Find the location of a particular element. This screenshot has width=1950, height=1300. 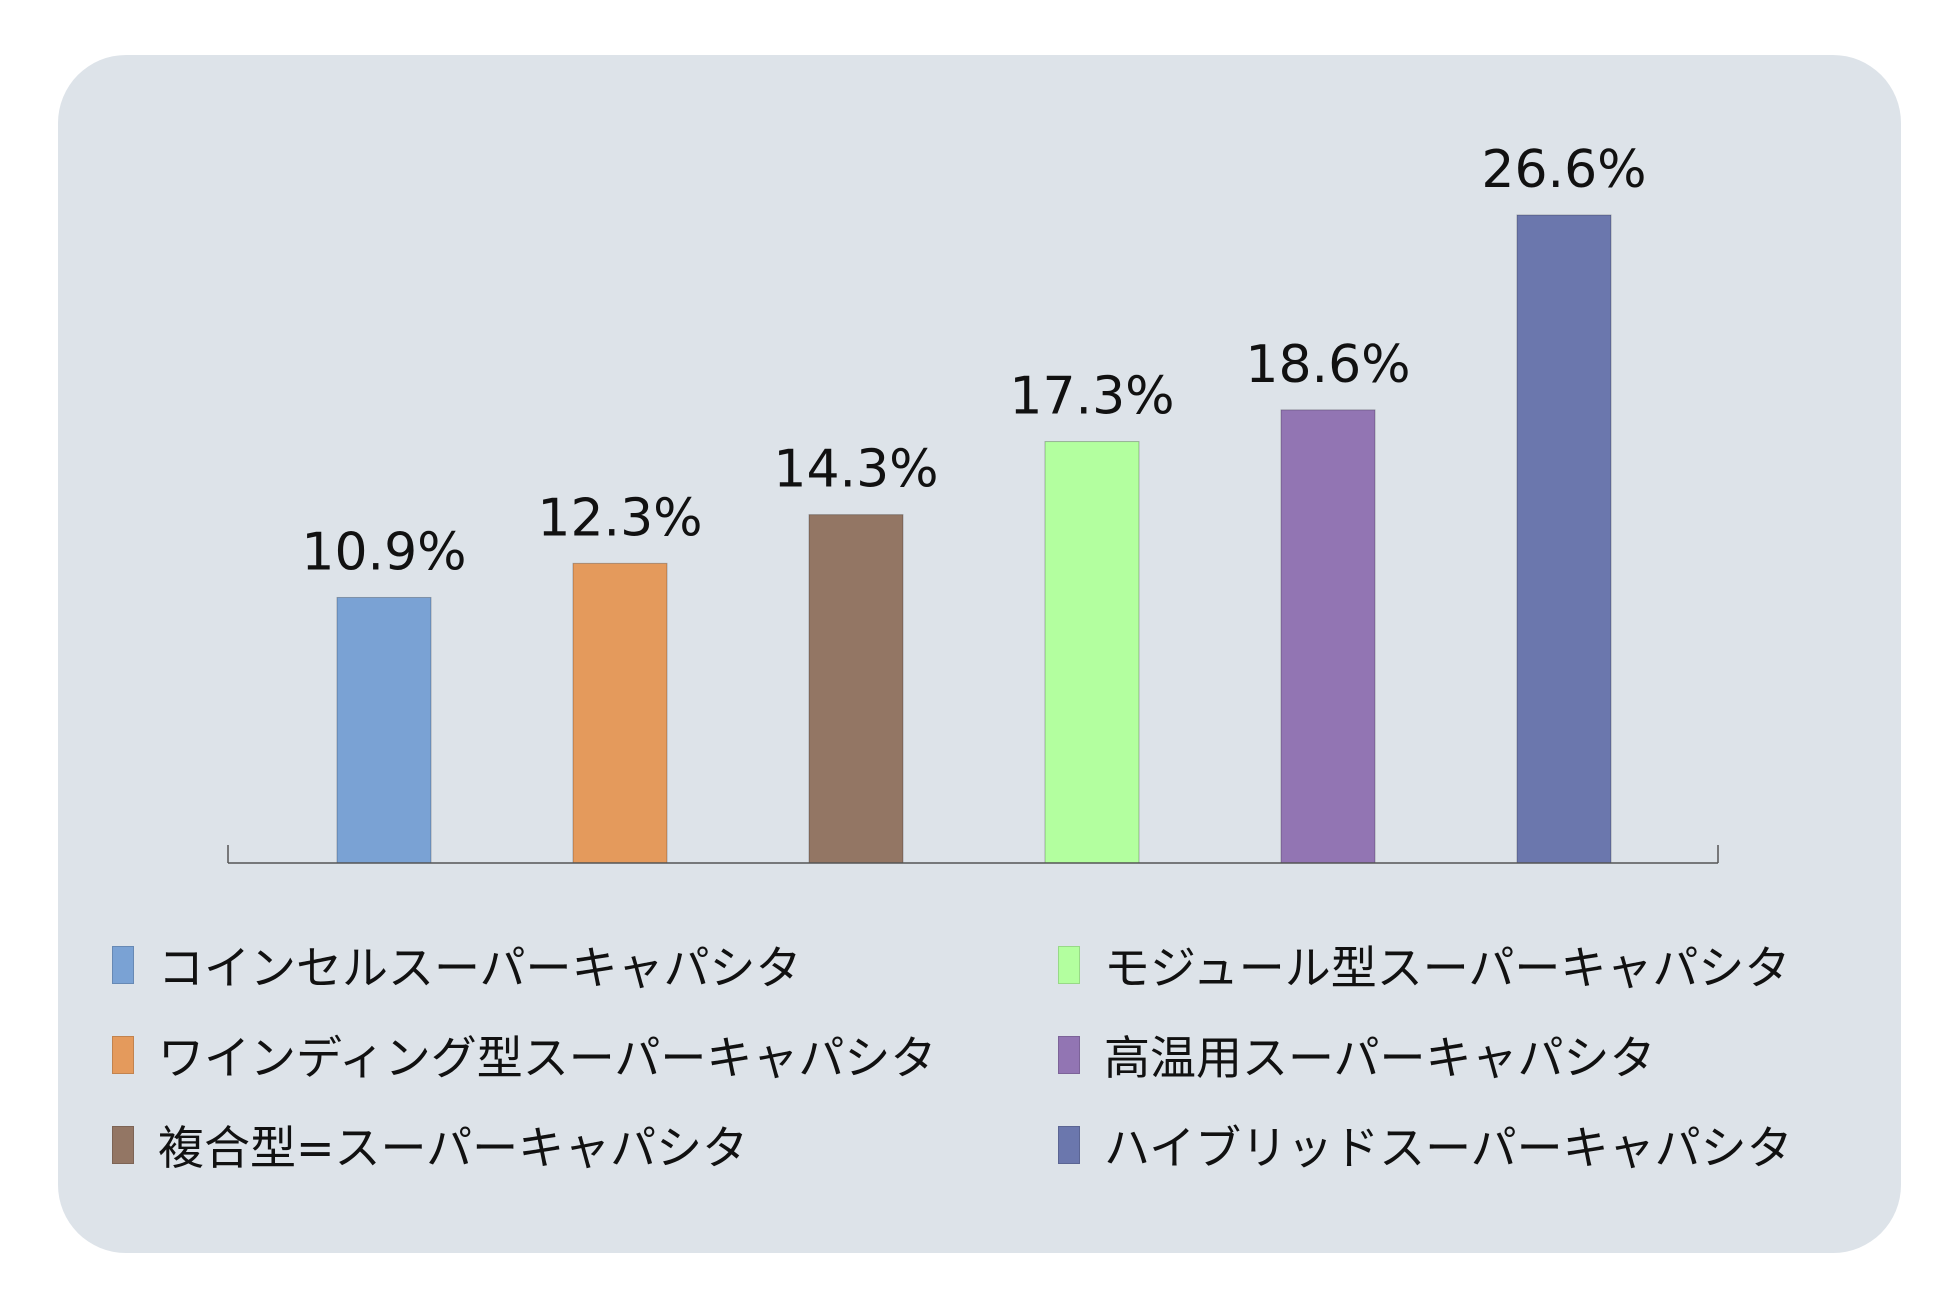

data-label-4: 18.6% is located at coordinates (1327, 365).